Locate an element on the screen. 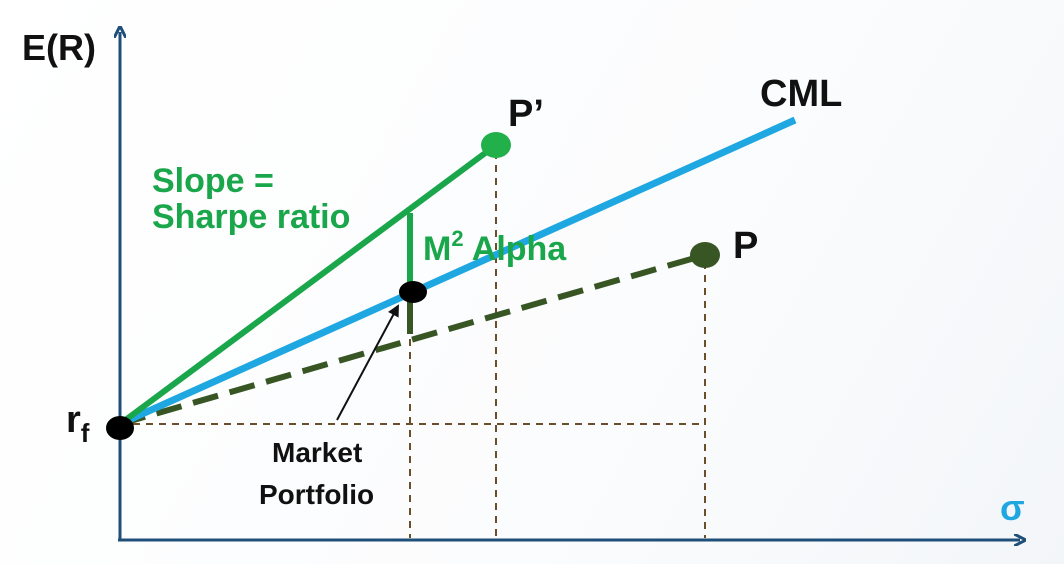 This screenshot has width=1064, height=564. p-prime-label: P’ is located at coordinates (526, 114).